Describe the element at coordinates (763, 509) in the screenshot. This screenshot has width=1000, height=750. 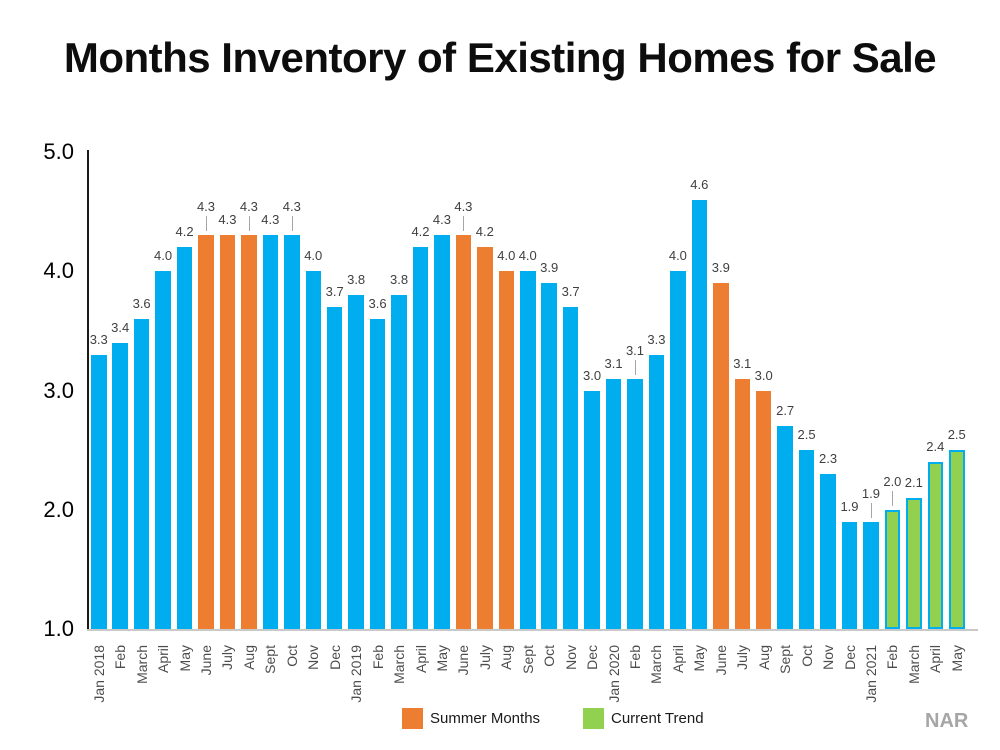
I see `bar-aug-2020` at that location.